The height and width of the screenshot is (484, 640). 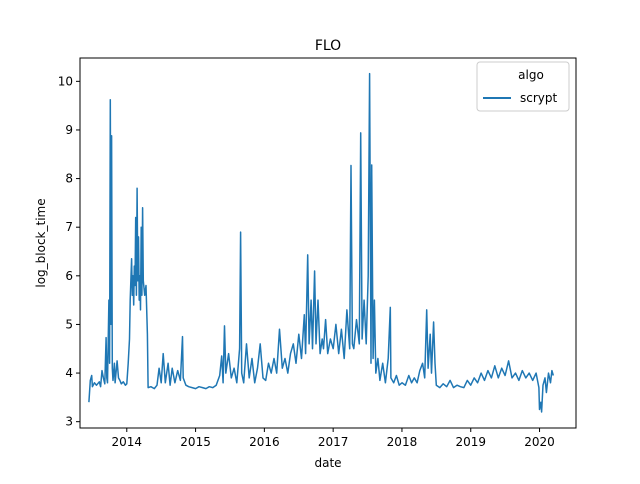 I want to click on y-tick-label: 7, so click(x=69, y=227).